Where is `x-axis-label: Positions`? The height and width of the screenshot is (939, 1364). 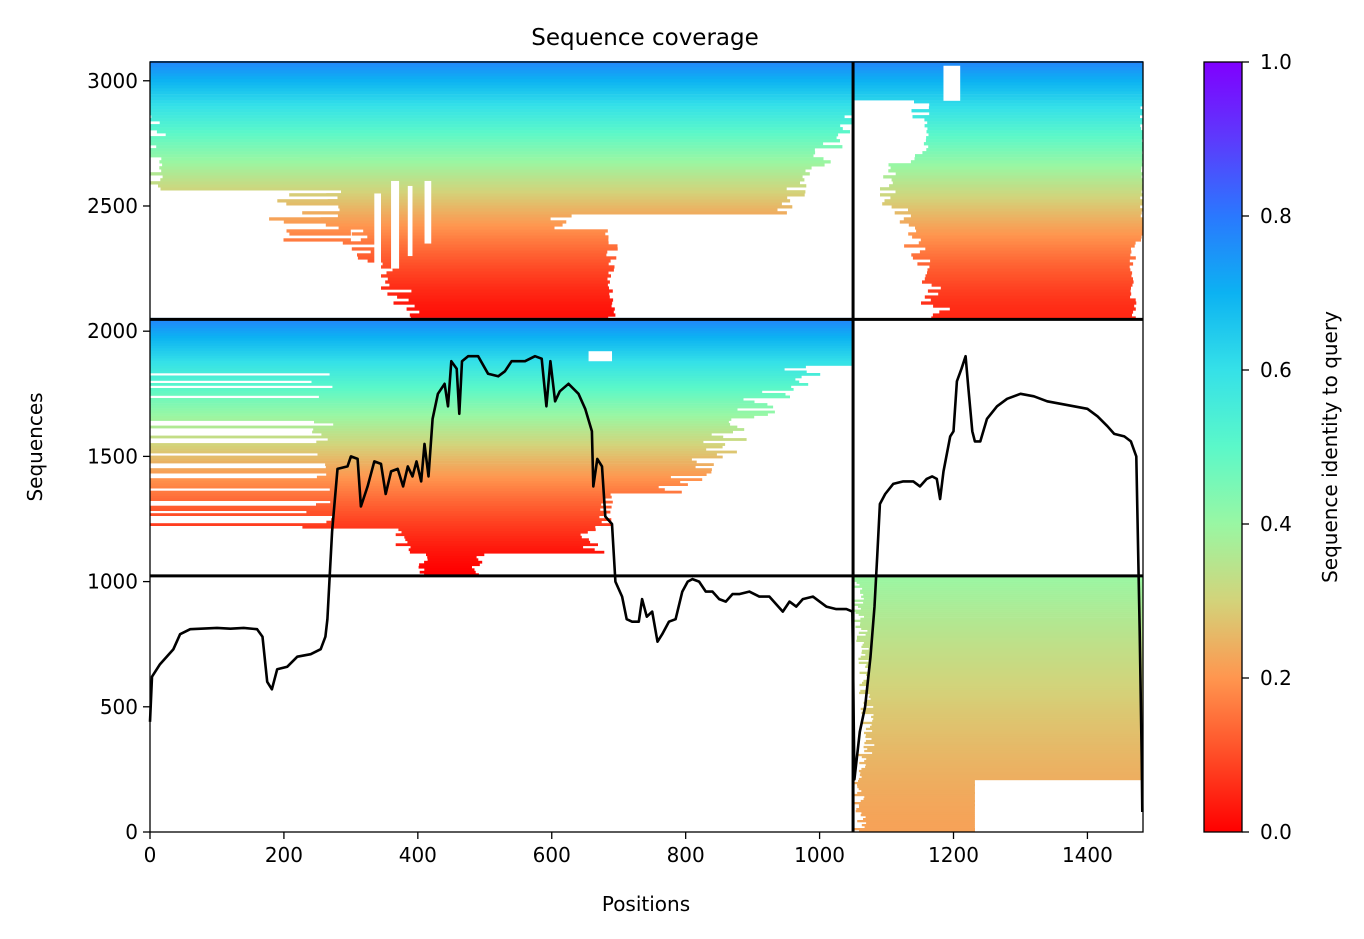 x-axis-label: Positions is located at coordinates (646, 904).